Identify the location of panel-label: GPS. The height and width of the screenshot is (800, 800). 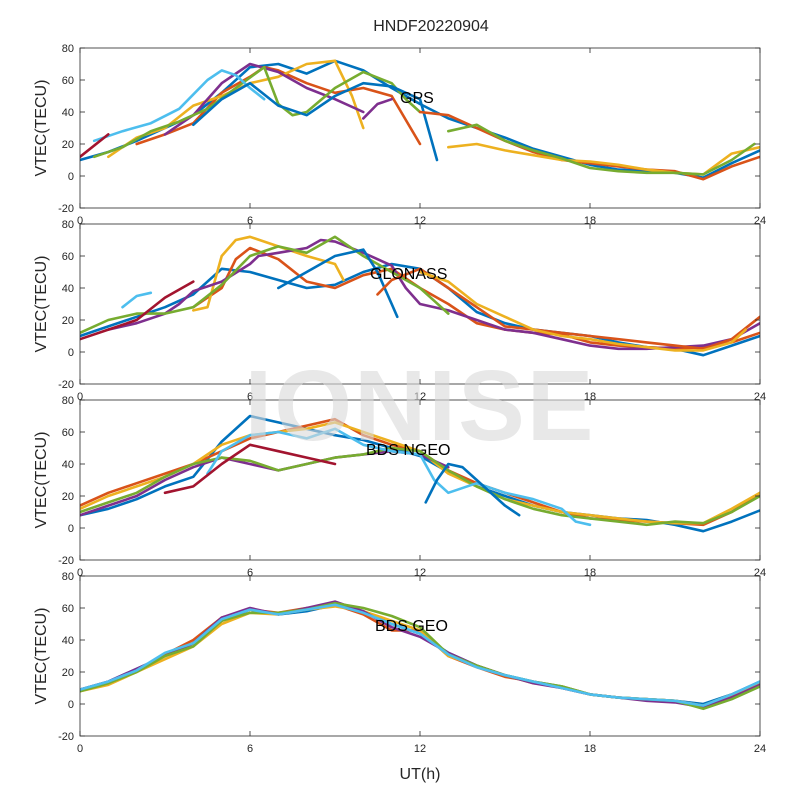
(417, 98).